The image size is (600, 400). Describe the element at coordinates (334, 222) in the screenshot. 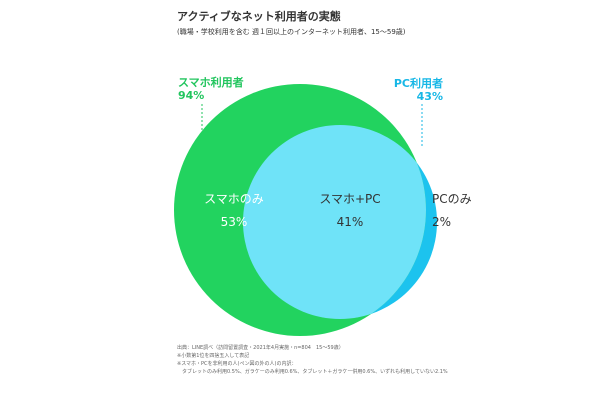

I see `overlap-region` at that location.